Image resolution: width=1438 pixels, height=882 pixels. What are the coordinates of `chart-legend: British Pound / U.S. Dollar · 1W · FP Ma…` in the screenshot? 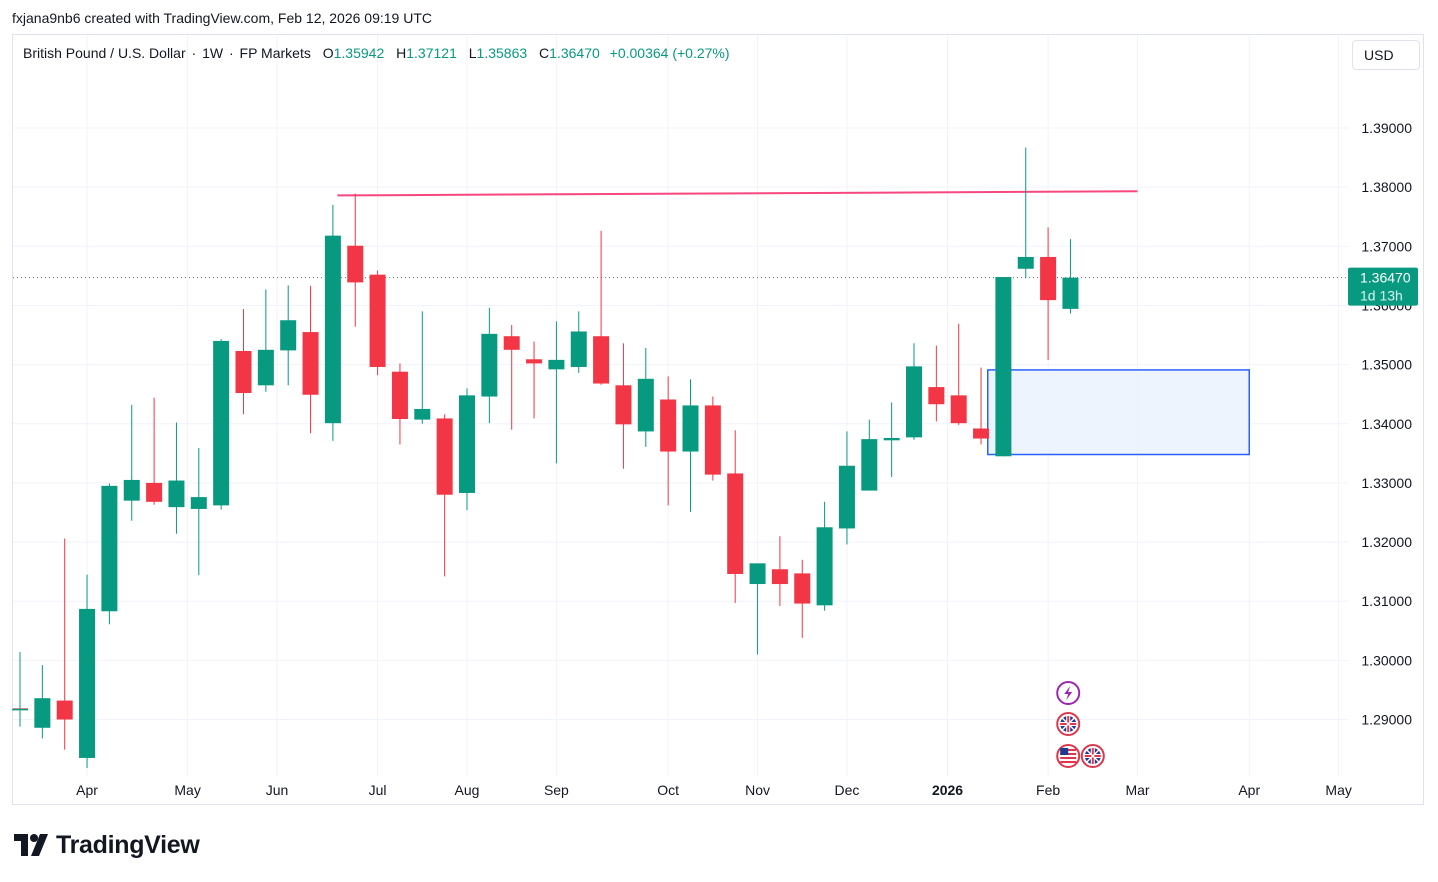 It's located at (376, 53).